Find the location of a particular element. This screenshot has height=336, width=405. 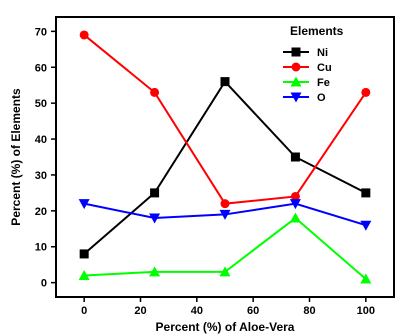

legend-item-ni: Ni is located at coordinates (305, 53).